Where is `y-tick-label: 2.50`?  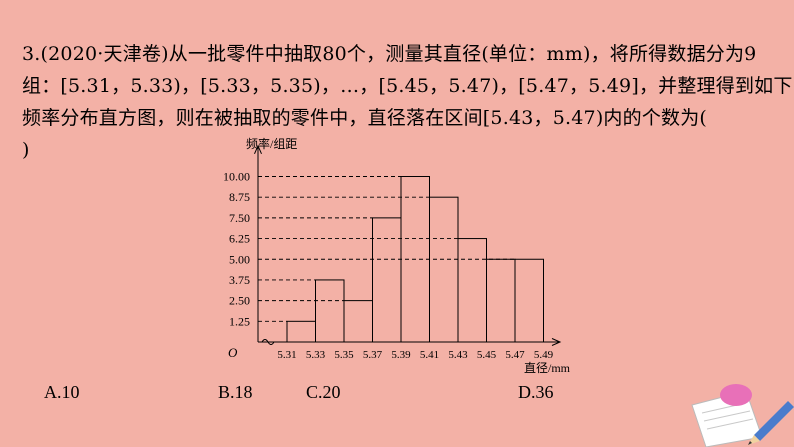
y-tick-label: 2.50 is located at coordinates (239, 301).